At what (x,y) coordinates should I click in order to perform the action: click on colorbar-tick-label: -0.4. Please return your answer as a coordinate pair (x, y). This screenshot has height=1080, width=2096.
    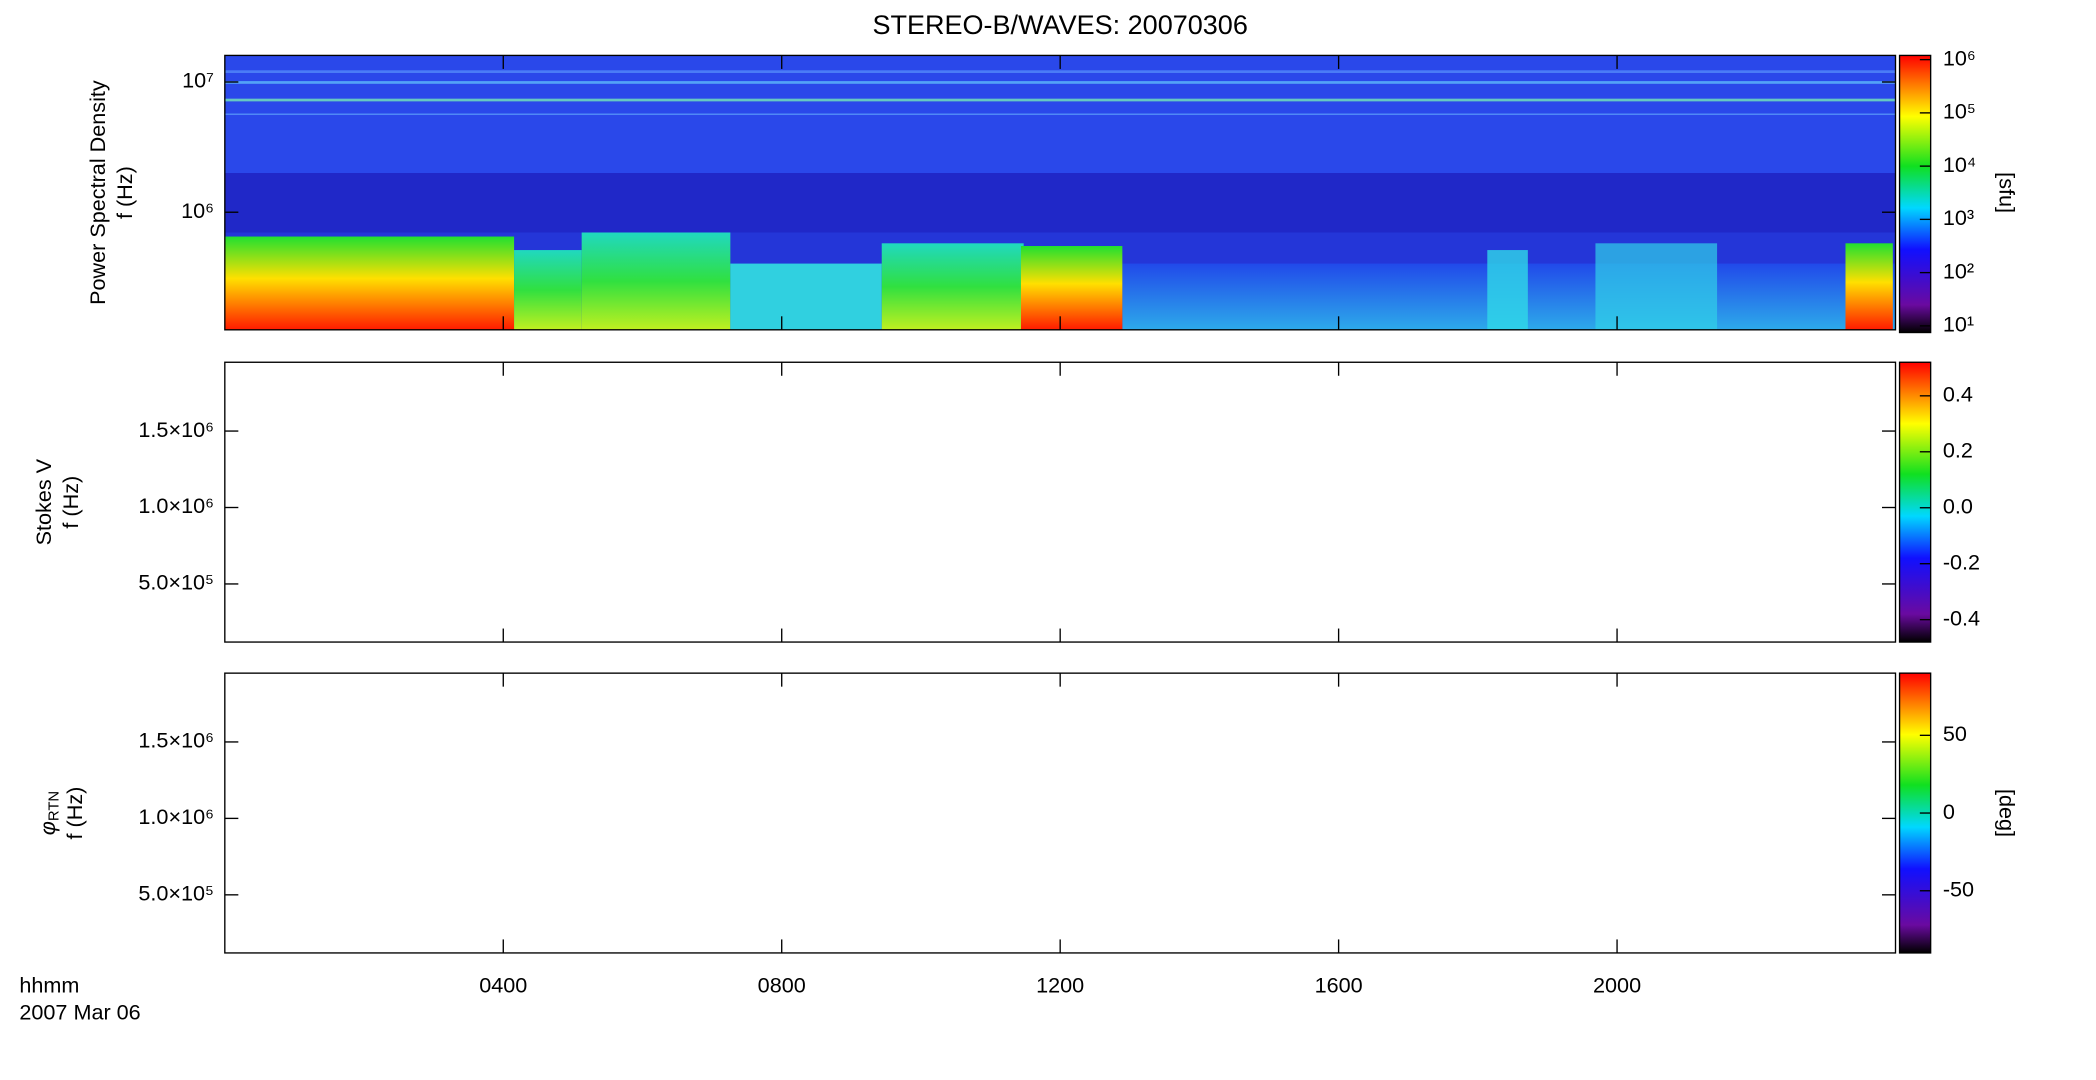
    Looking at the image, I should click on (1961, 617).